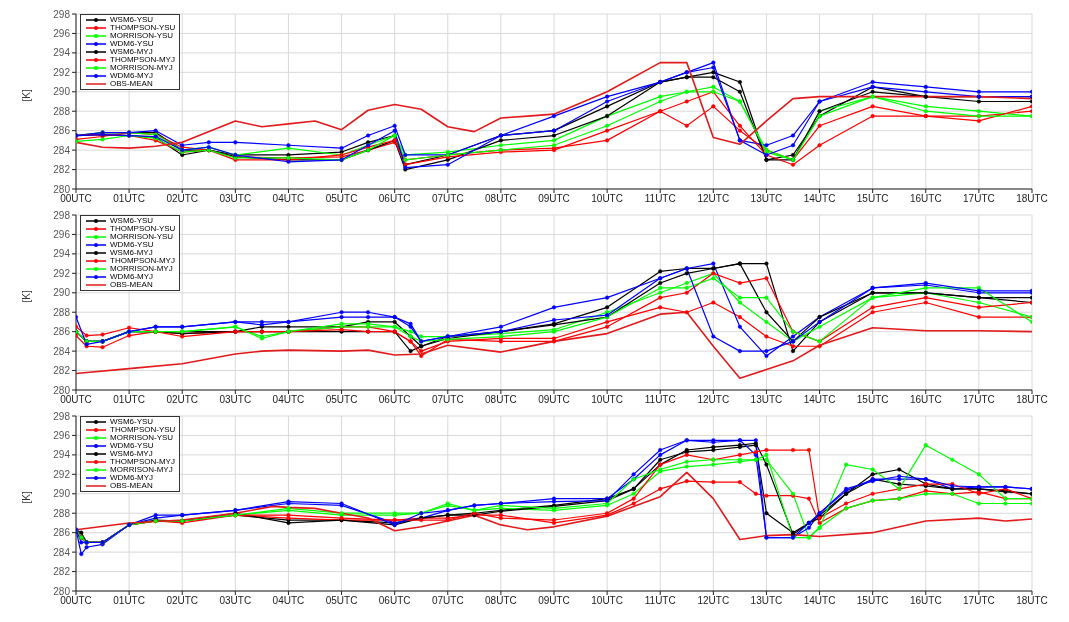 The height and width of the screenshot is (622, 1069). What do you see at coordinates (62, 215) in the screenshot?
I see `y-tick-label: 298` at bounding box center [62, 215].